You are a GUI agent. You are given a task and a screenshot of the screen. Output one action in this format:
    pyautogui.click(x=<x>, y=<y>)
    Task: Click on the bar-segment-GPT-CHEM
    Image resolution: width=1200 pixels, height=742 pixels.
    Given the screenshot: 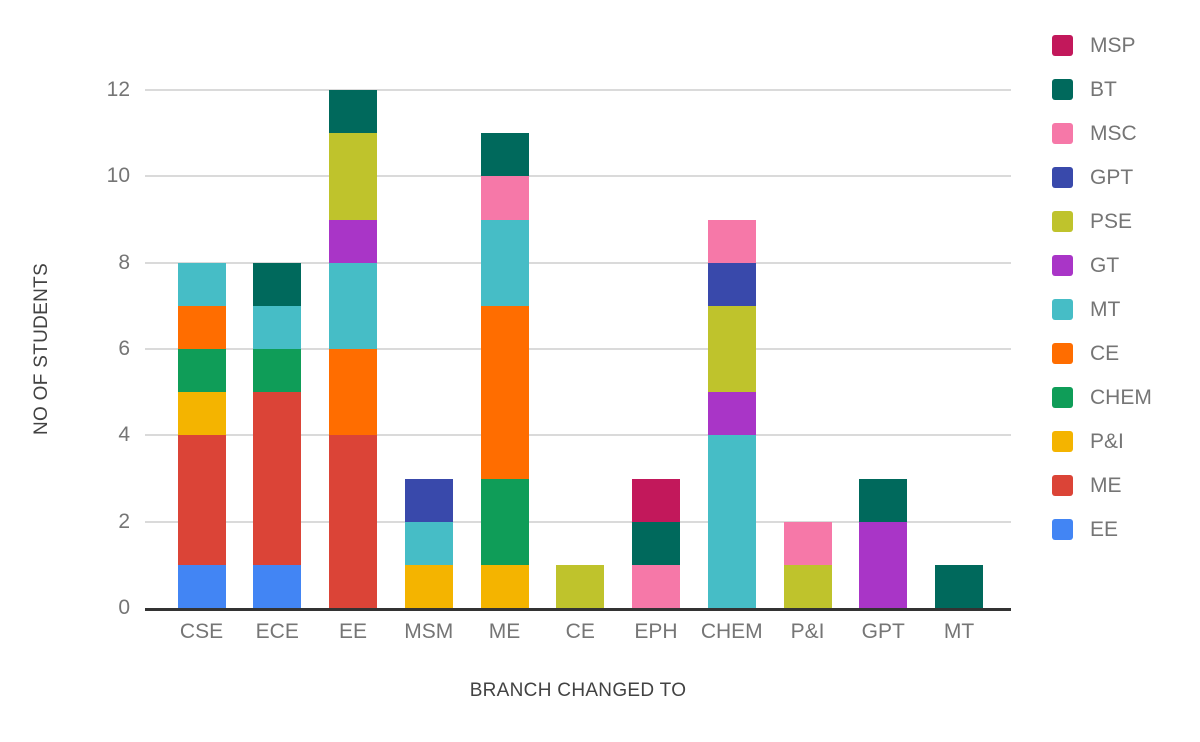 What is the action you would take?
    pyautogui.click(x=731, y=284)
    